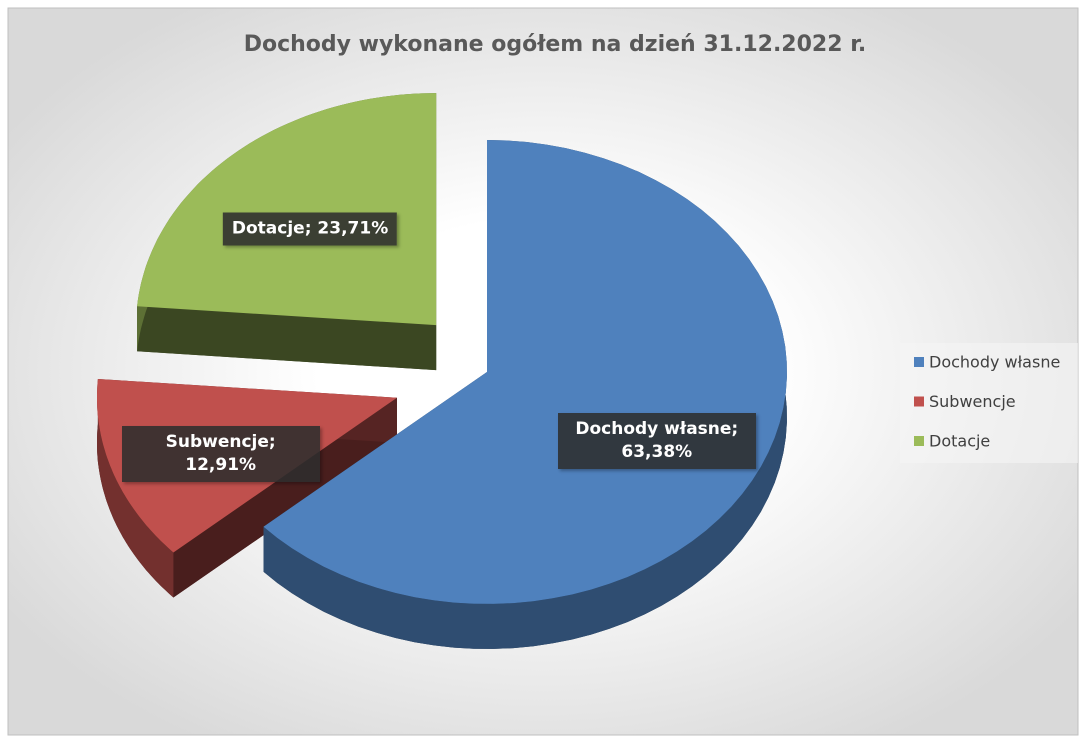 Image resolution: width=1087 pixels, height=740 pixels. What do you see at coordinates (972, 401) in the screenshot?
I see `legend-label: Subwencje` at bounding box center [972, 401].